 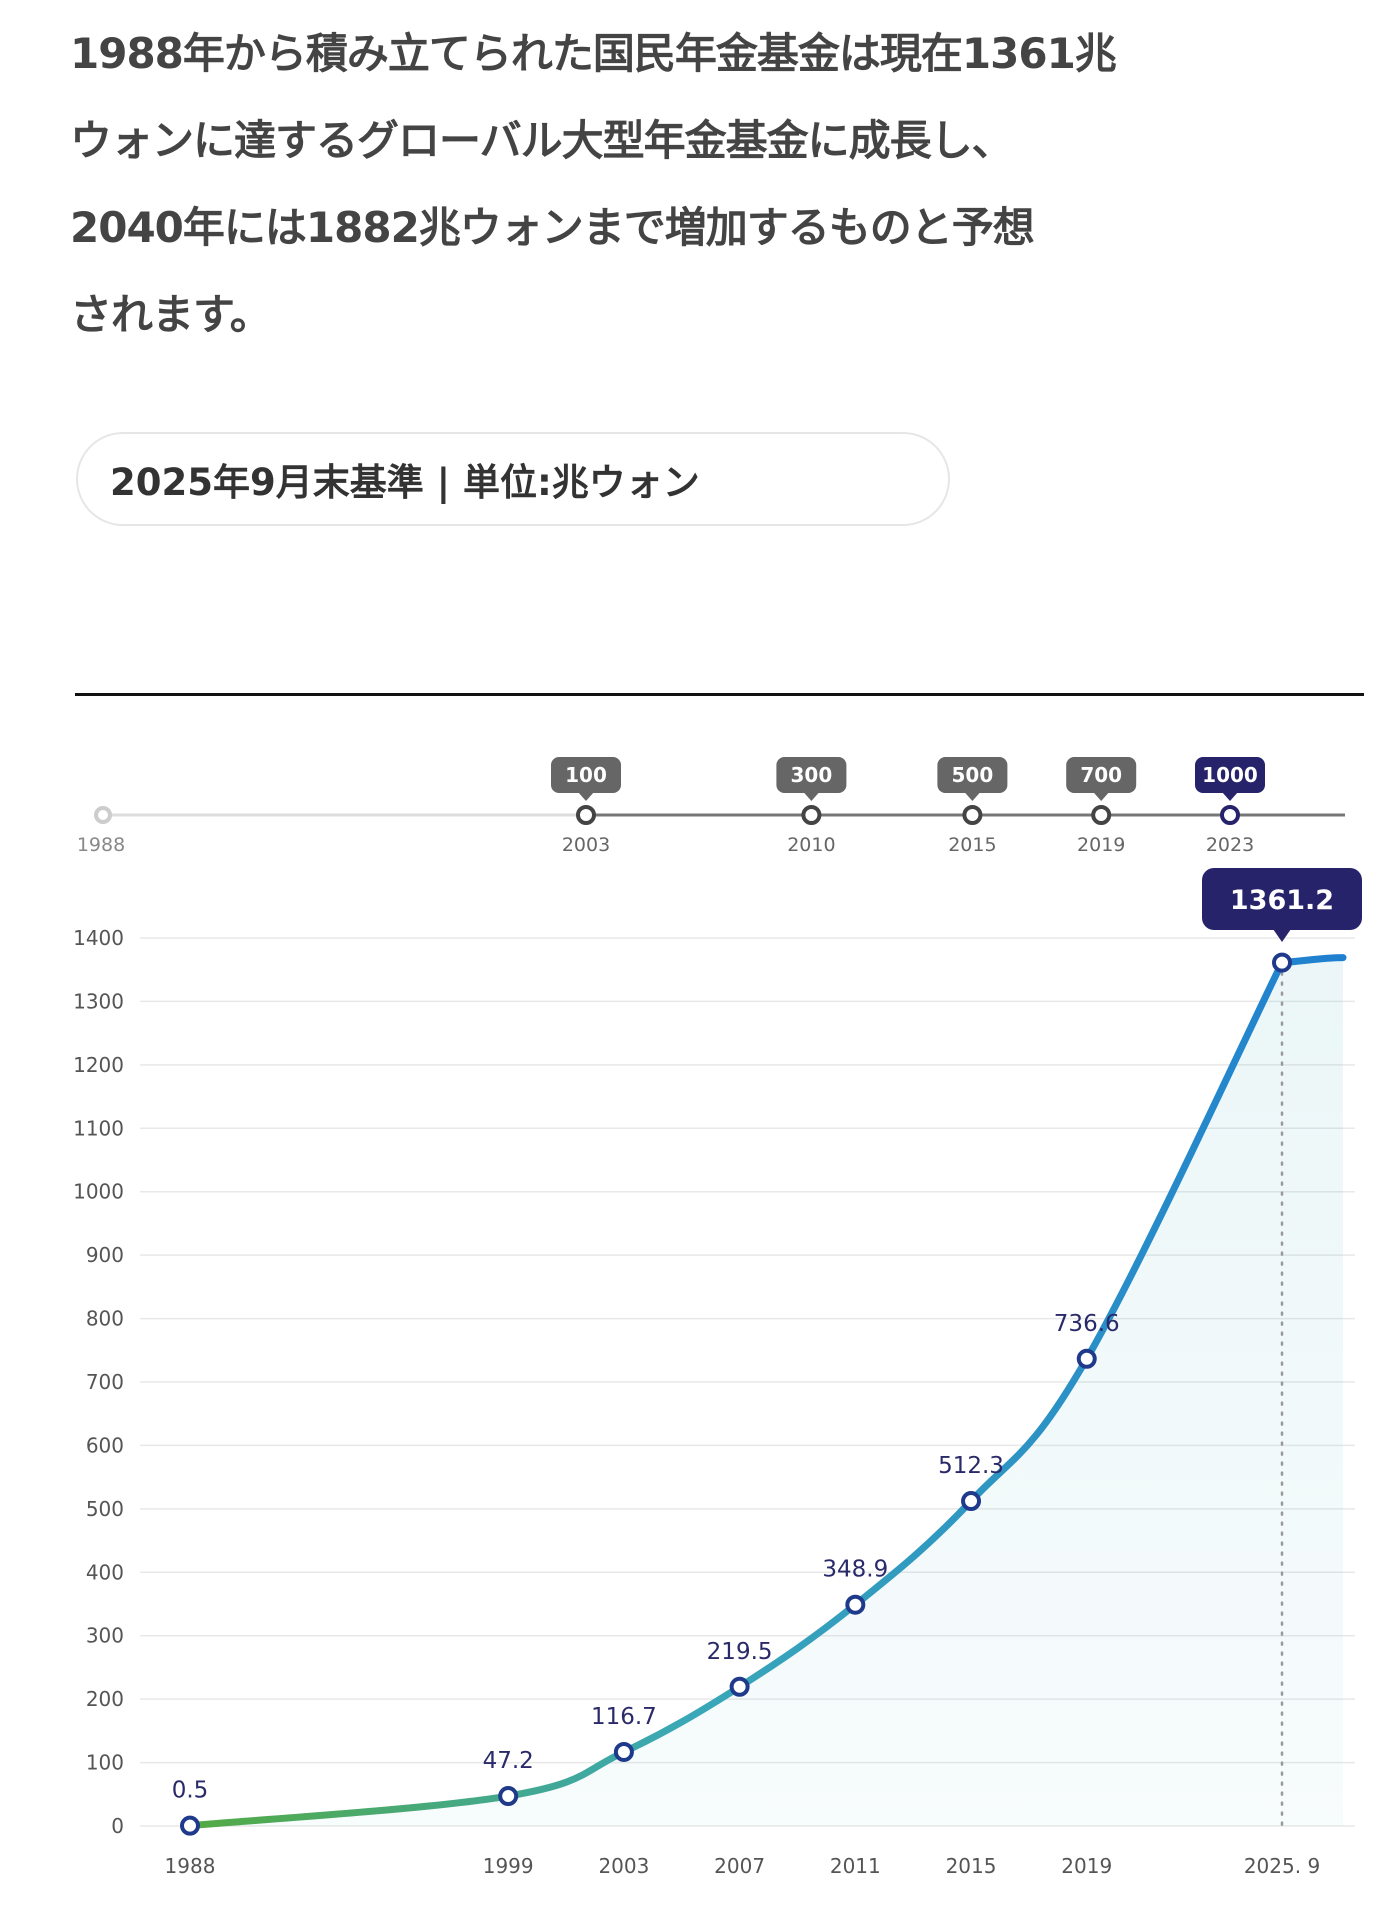 I want to click on y-tick-label: 300, so click(x=105, y=1636).